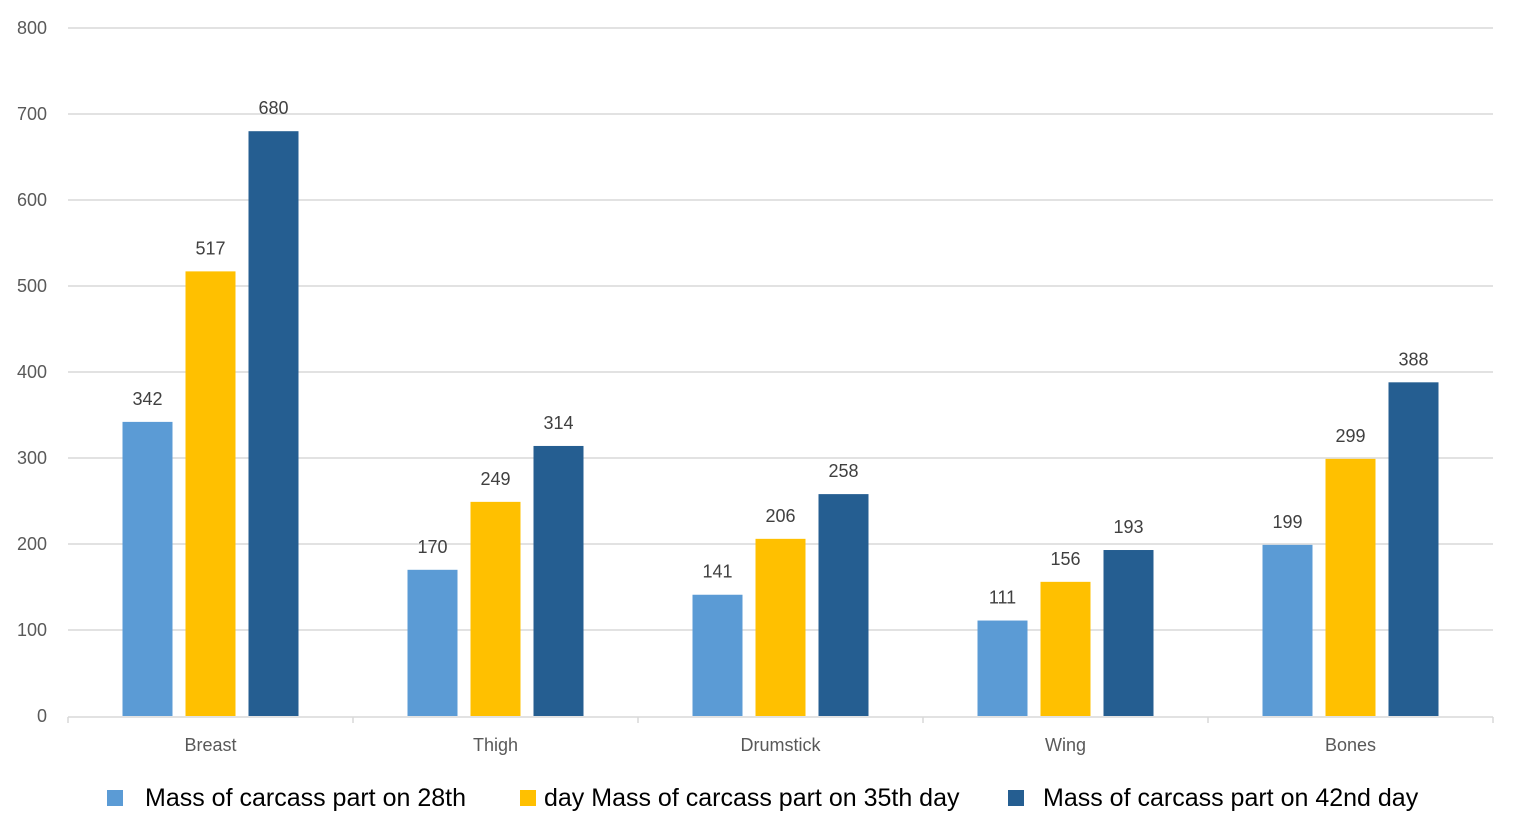 This screenshot has width=1522, height=826. Describe the element at coordinates (495, 745) in the screenshot. I see `category-label-thigh: Thigh` at that location.